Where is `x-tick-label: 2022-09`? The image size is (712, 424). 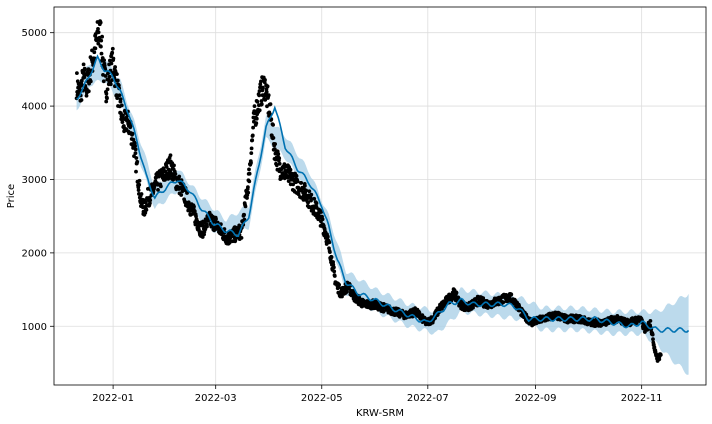
x-tick-label: 2022-09 is located at coordinates (536, 398).